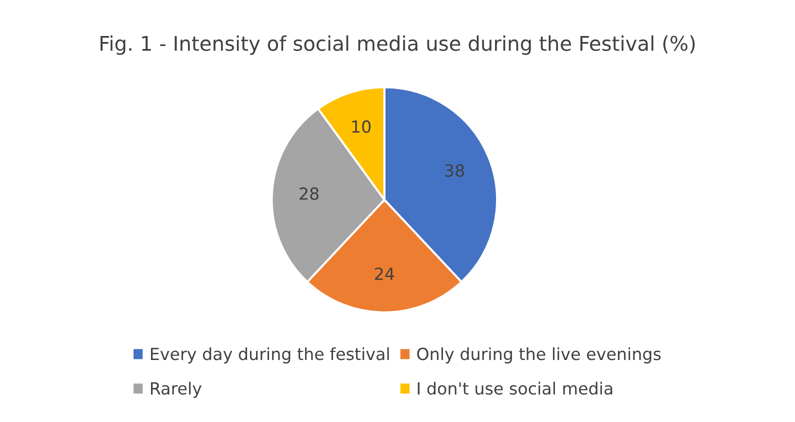  What do you see at coordinates (309, 193) in the screenshot?
I see `data-label: 28` at bounding box center [309, 193].